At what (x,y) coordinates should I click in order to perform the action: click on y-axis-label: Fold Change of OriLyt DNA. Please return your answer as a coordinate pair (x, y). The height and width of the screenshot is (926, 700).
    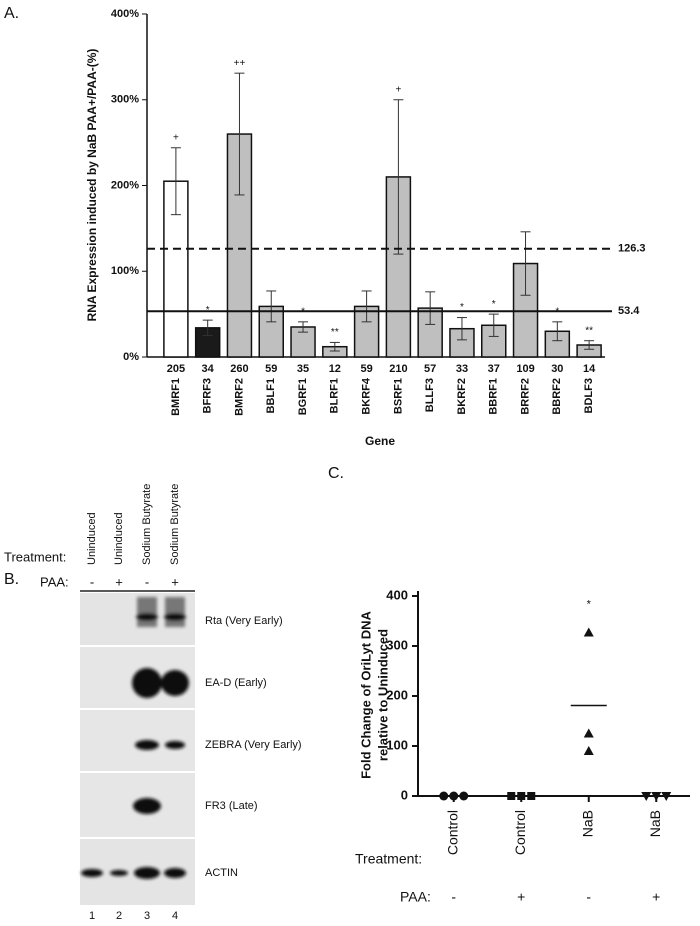
    Looking at the image, I should click on (365, 694).